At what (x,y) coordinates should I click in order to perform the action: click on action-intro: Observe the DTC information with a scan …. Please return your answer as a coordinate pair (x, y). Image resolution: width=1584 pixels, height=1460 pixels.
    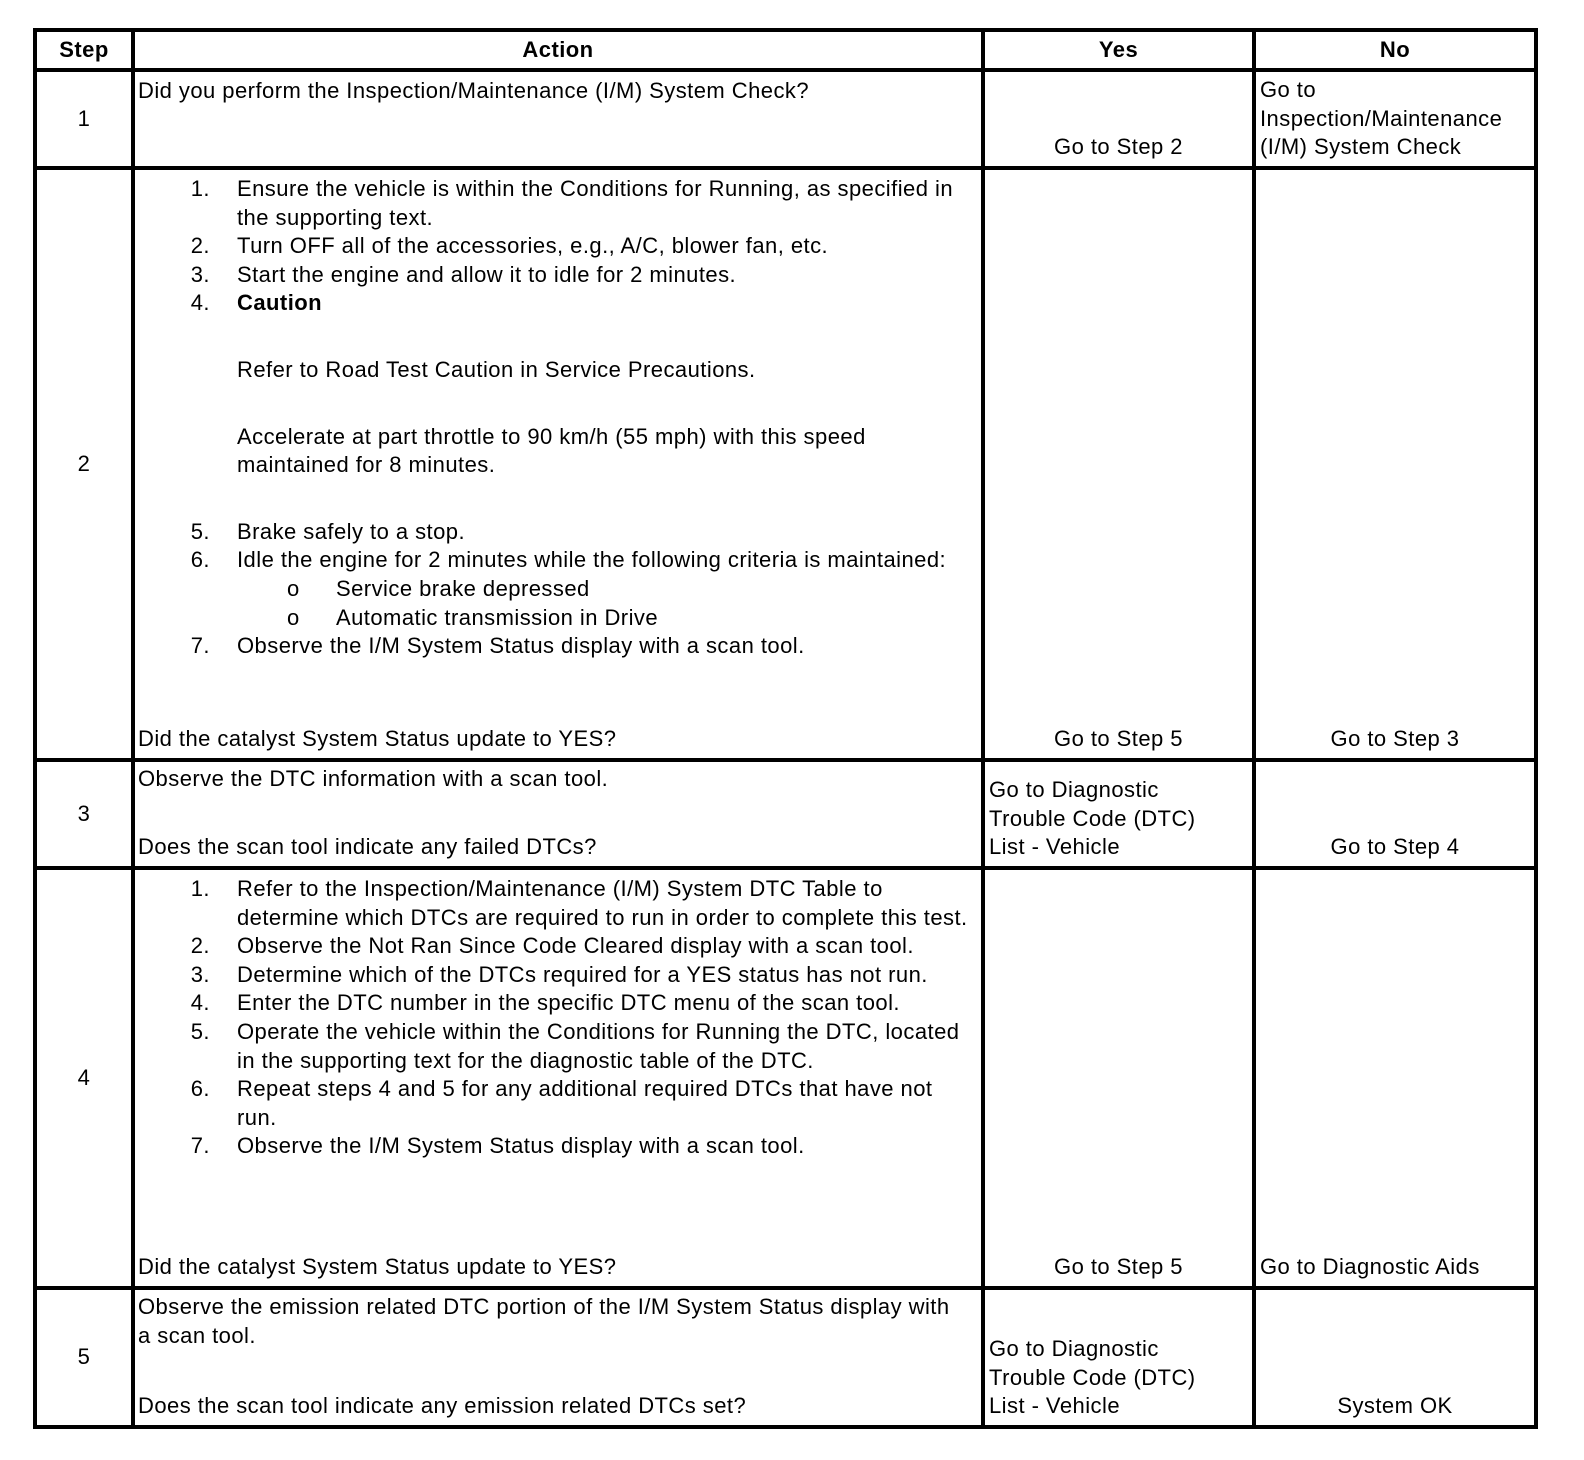
    Looking at the image, I should click on (373, 778).